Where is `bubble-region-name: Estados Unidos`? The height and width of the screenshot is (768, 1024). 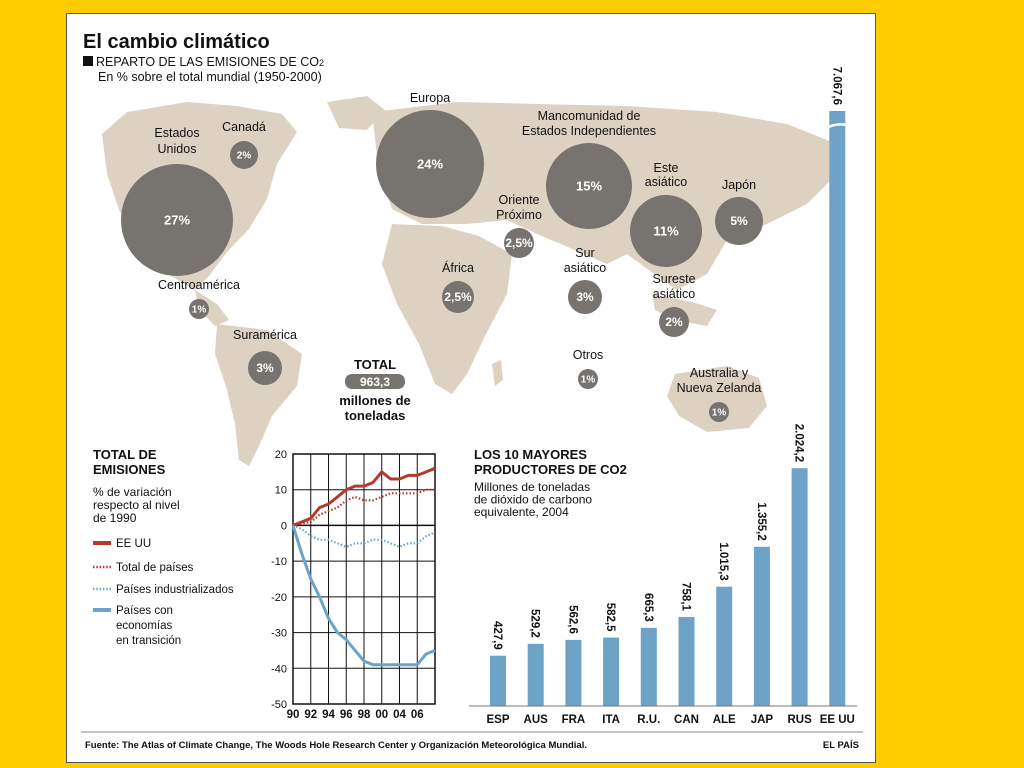 bubble-region-name: Estados Unidos is located at coordinates (176, 141).